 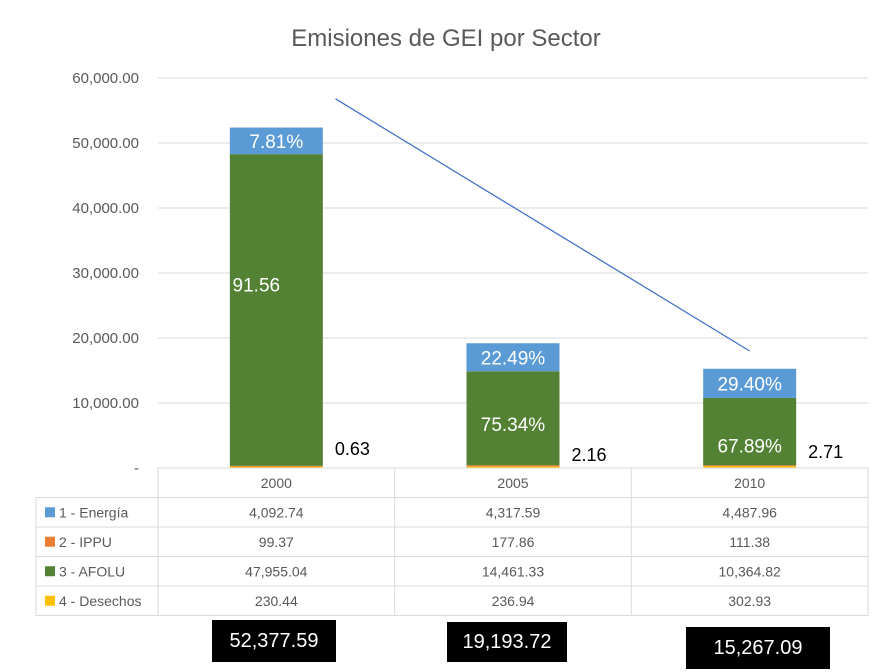 I want to click on x-tick-label: 2000, so click(x=276, y=483).